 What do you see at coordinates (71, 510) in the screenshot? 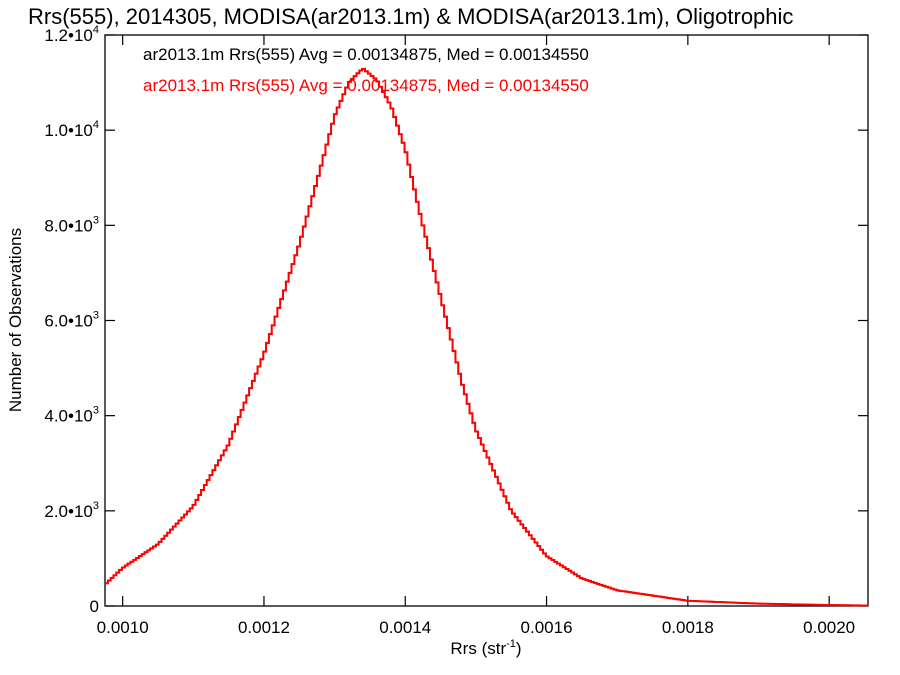
I see `y-tick-label: 2.0•103` at bounding box center [71, 510].